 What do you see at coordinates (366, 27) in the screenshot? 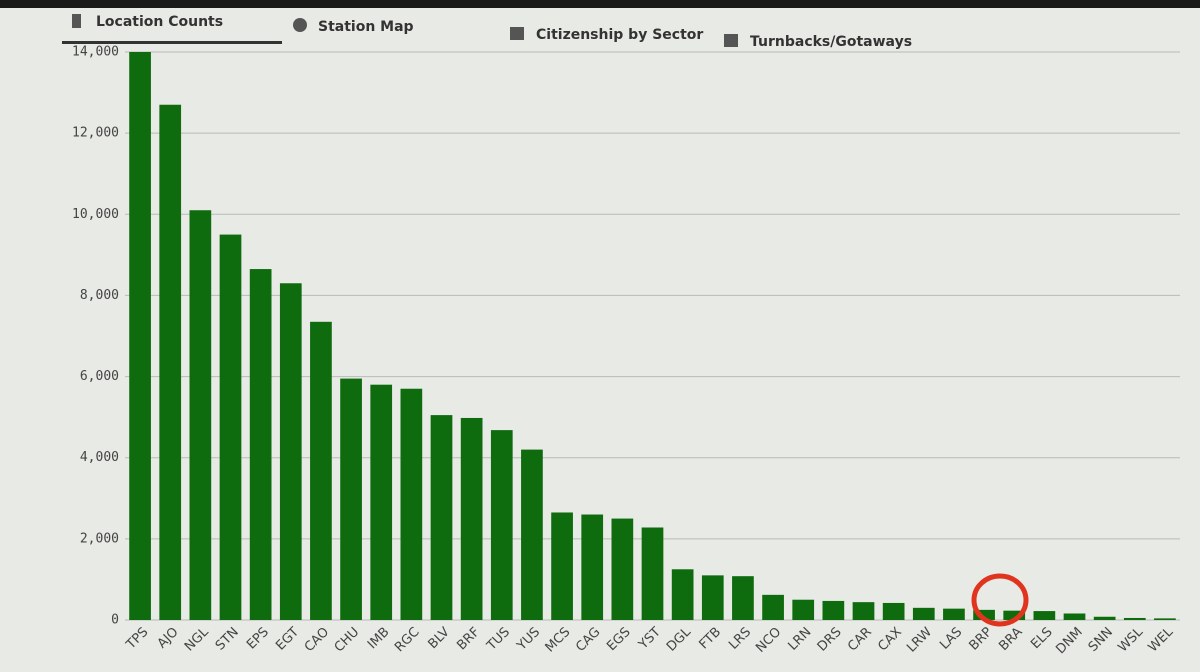
I see `tab-label: Station Map` at bounding box center [366, 27].